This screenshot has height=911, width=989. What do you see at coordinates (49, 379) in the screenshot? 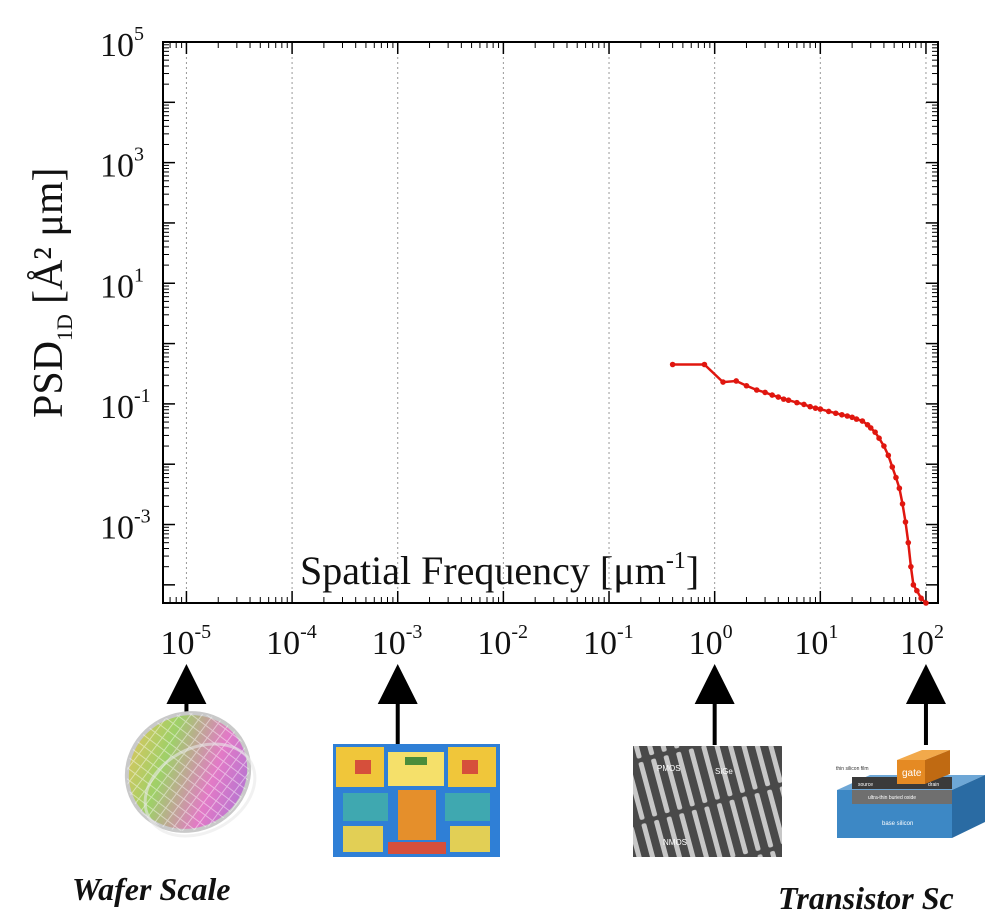
I see `y-axis-label-main: PSD` at bounding box center [49, 379].